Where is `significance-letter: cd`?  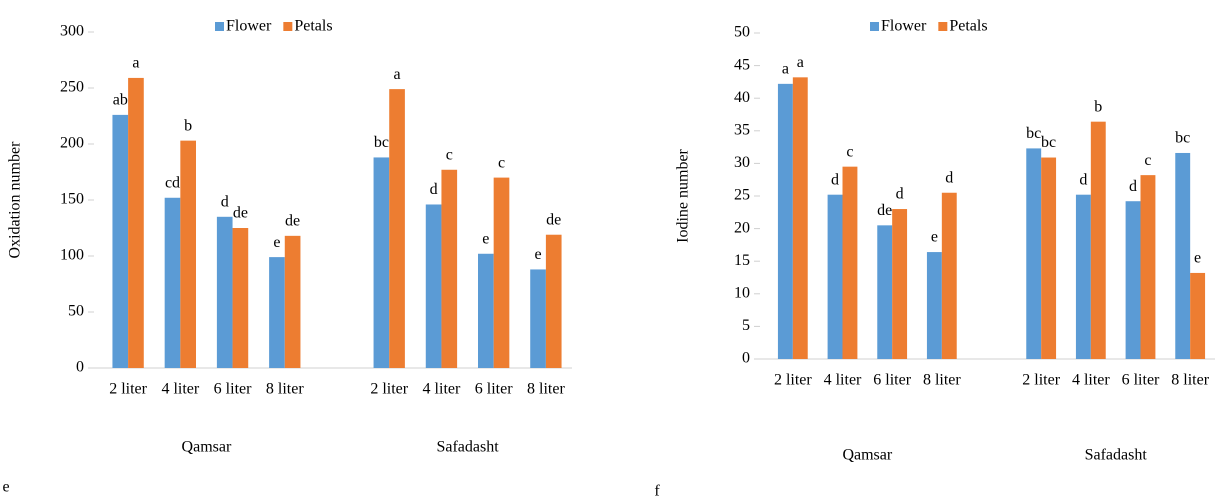 significance-letter: cd is located at coordinates (172, 182).